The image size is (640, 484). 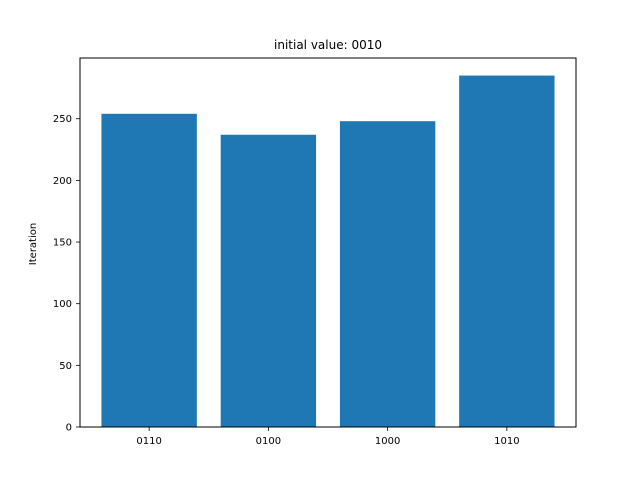 What do you see at coordinates (33, 244) in the screenshot?
I see `y-axis-label: Iteration` at bounding box center [33, 244].